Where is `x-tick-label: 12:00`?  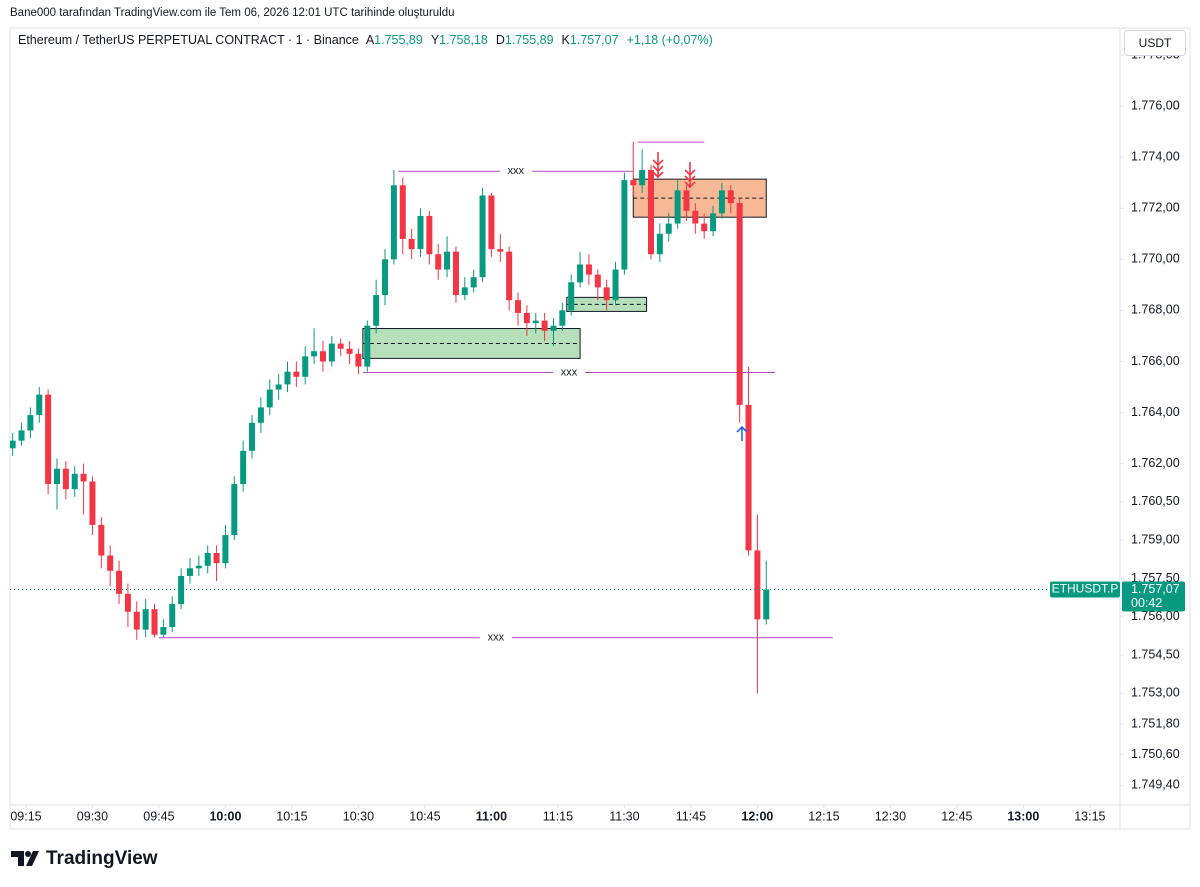
x-tick-label: 12:00 is located at coordinates (757, 816).